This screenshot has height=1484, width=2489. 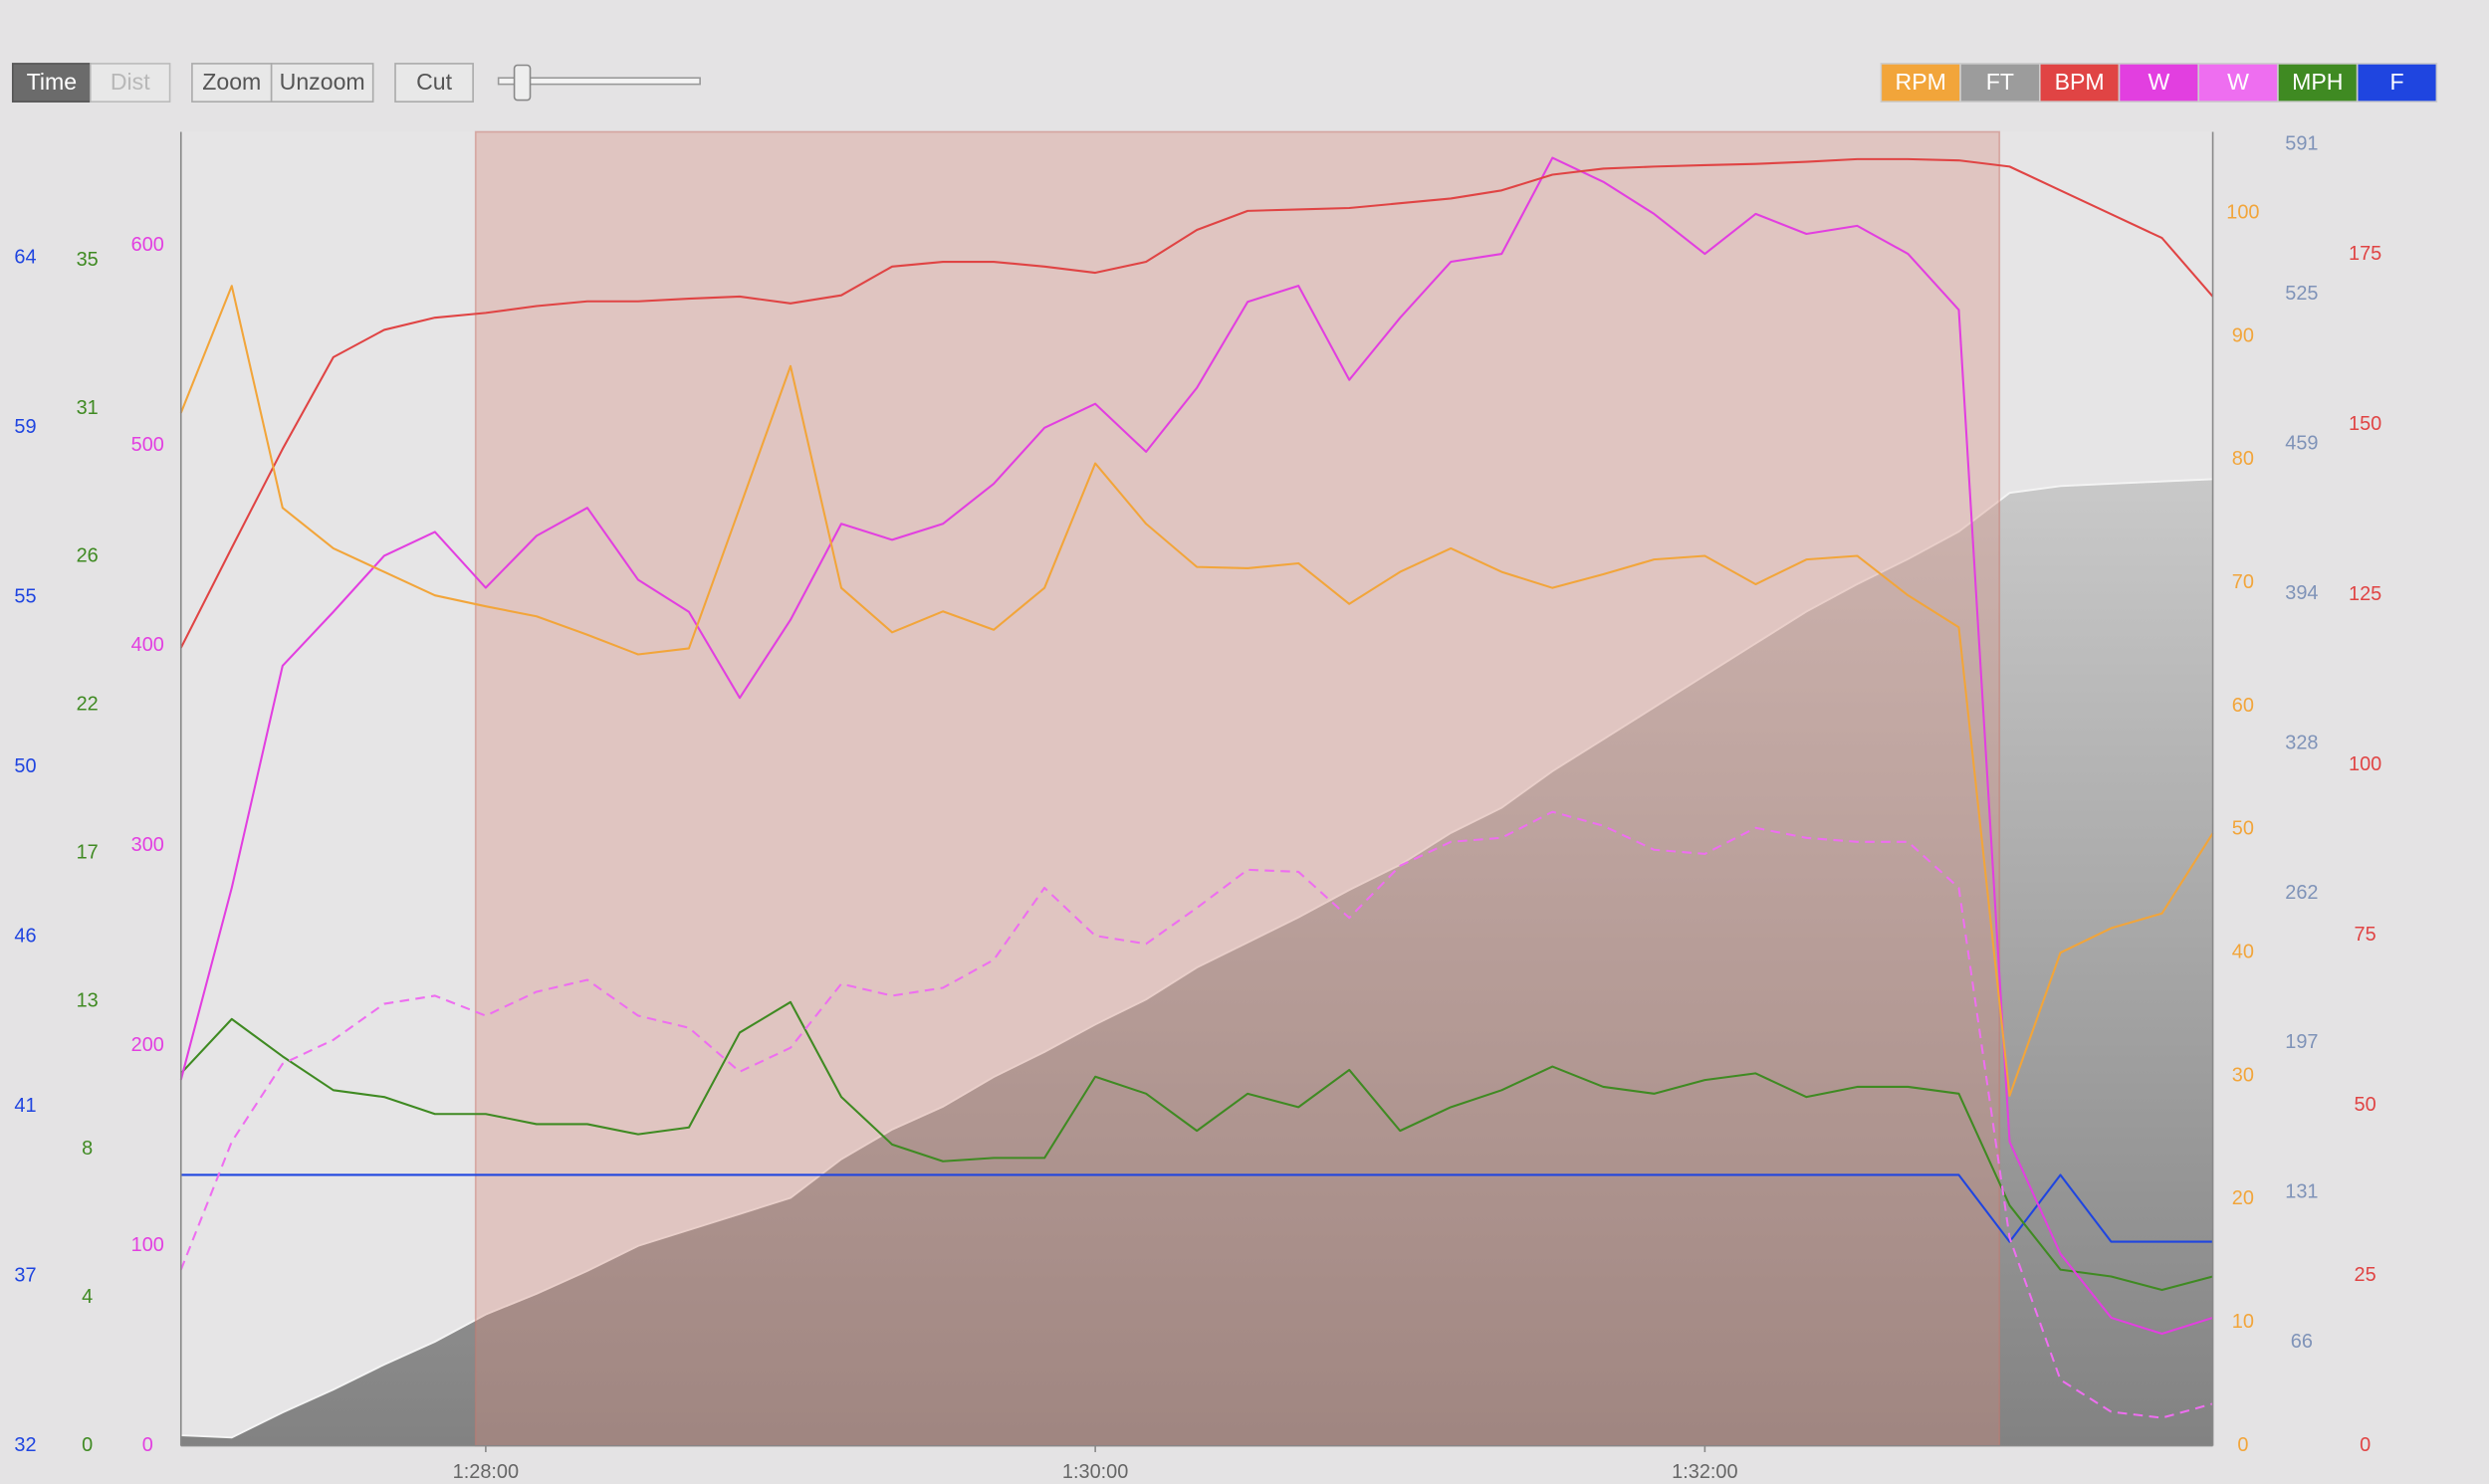 I want to click on y-tick-label: 80, so click(x=2243, y=459).